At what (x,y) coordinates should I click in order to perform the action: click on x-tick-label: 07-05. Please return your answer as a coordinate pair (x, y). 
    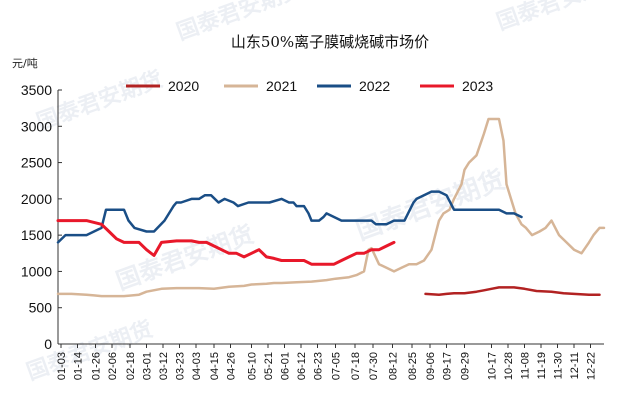
    Looking at the image, I should click on (337, 366).